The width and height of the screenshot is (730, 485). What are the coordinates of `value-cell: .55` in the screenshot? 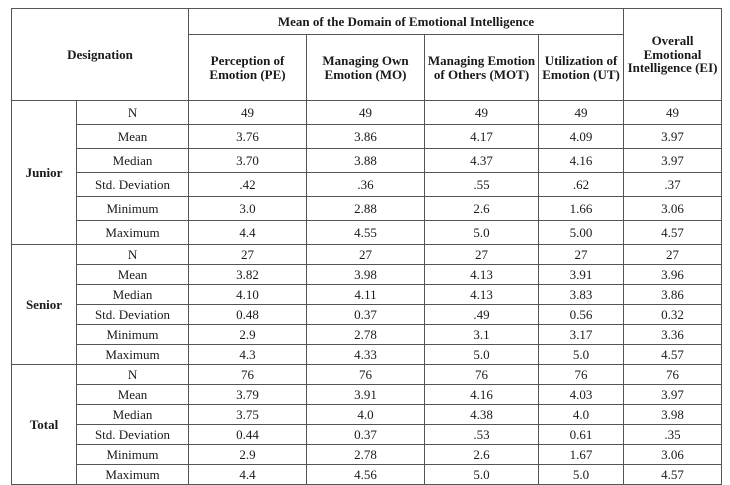 It's located at (482, 184).